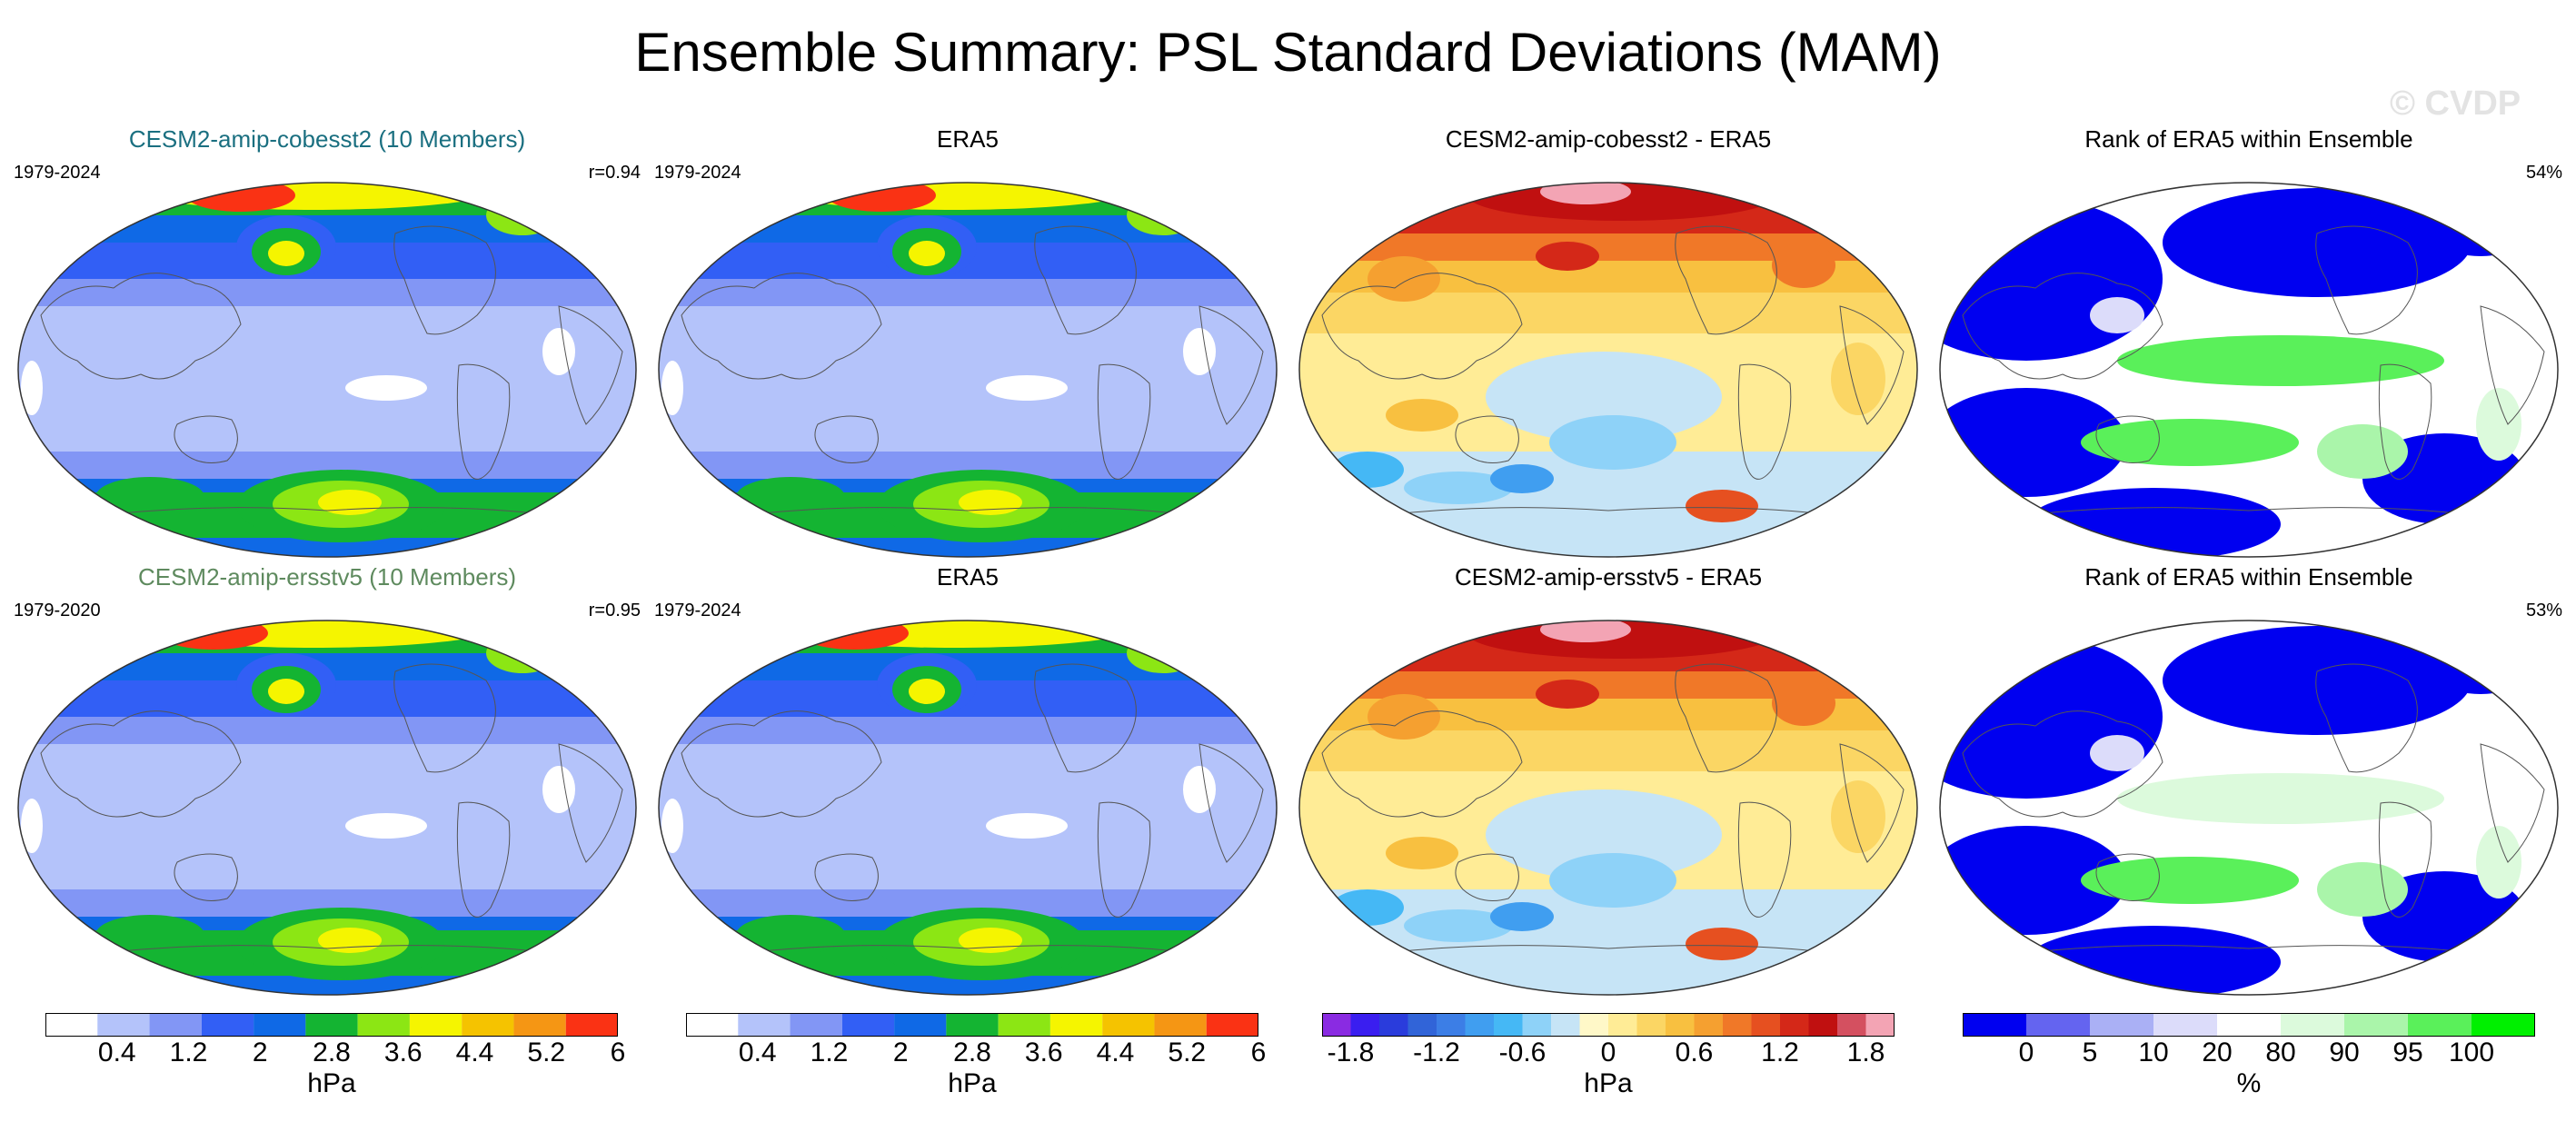  I want to click on correlation-label: r=0.94, so click(614, 173).